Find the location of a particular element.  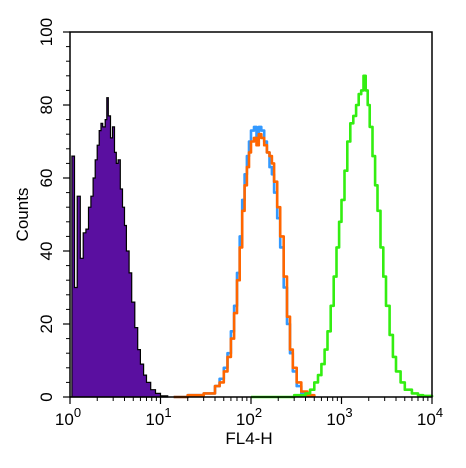

x-tick-label: 10¹ is located at coordinates (158, 417).